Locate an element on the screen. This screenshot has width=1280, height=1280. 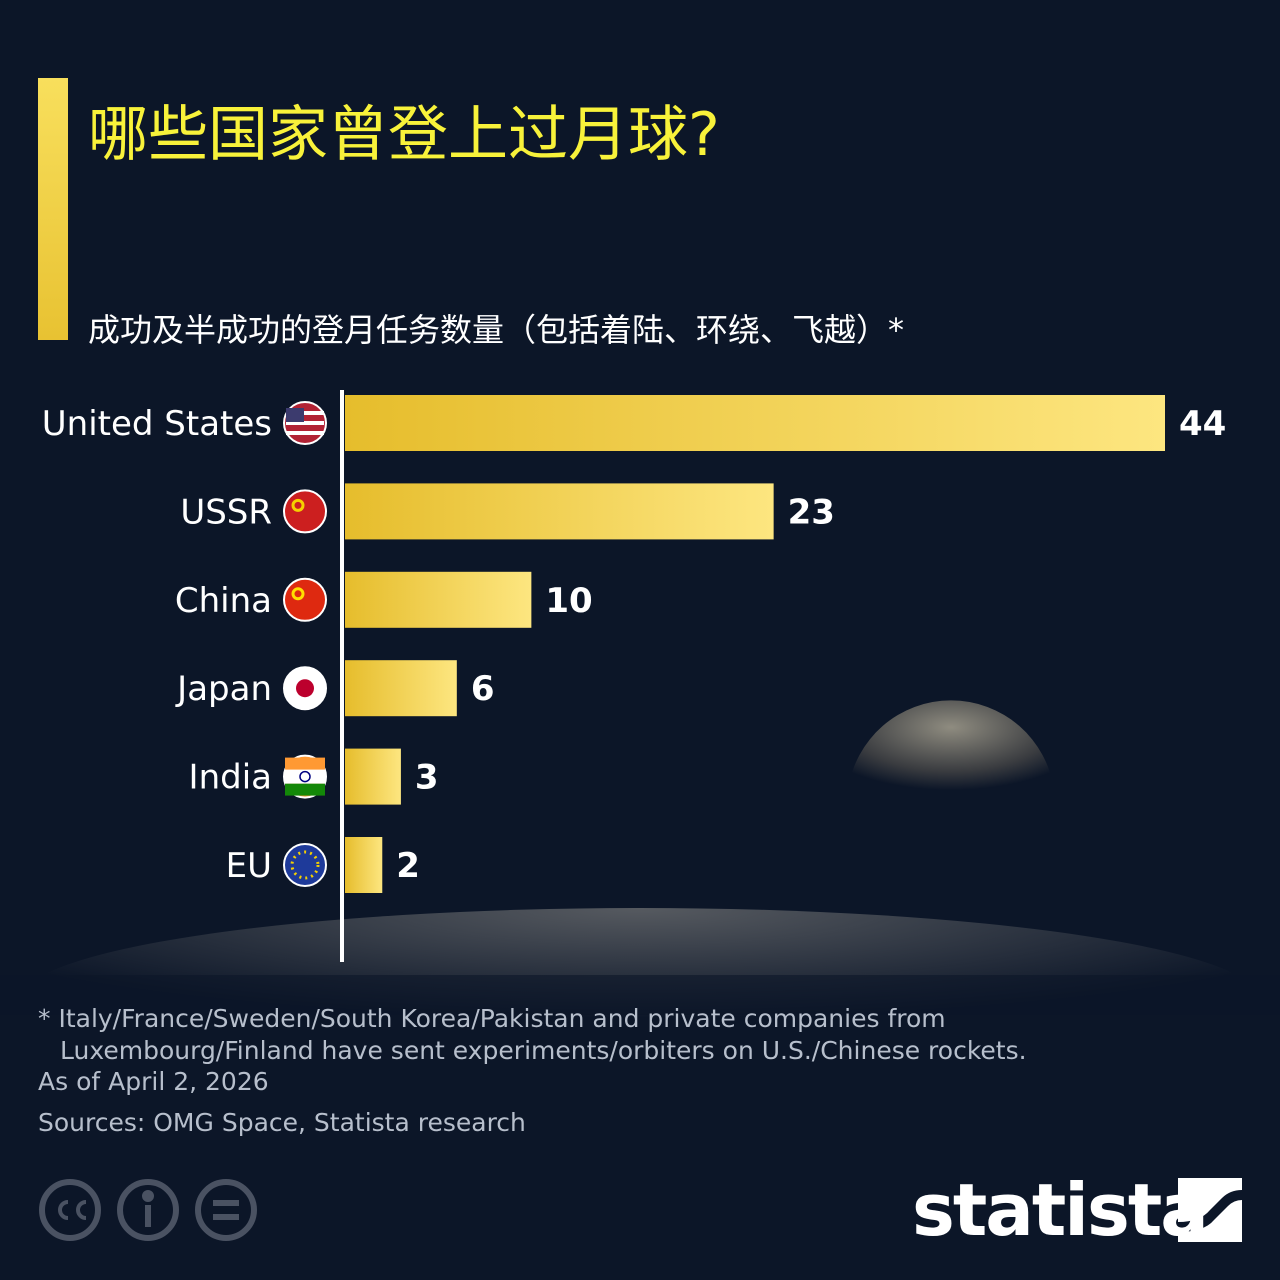
source: Sources: OMG Space, Statista research is located at coordinates (282, 1122).